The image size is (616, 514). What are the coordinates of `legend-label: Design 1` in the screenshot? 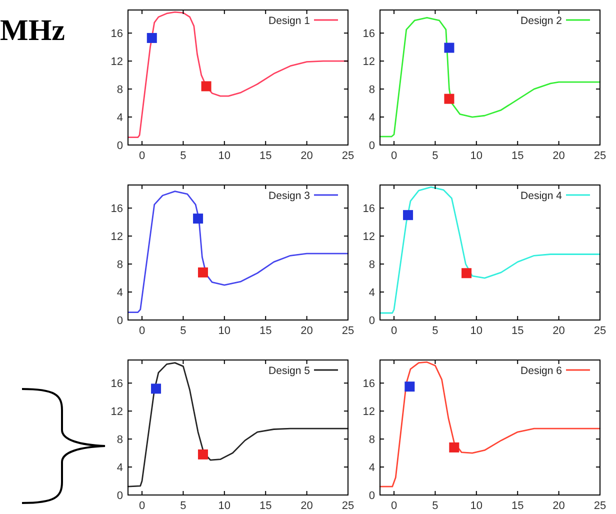 It's located at (289, 21).